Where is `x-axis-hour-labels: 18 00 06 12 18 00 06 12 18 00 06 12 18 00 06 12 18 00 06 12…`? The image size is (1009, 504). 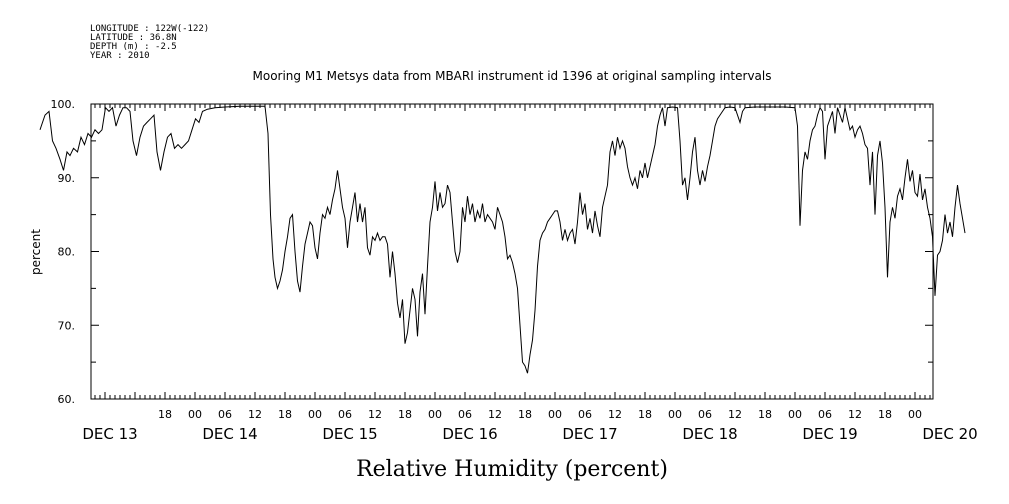
x-axis-hour-labels: 18 00 06 12 18 00 06 12 18 00 06 12 18 00 06 12 18 00 06 12… is located at coordinates (540, 414).